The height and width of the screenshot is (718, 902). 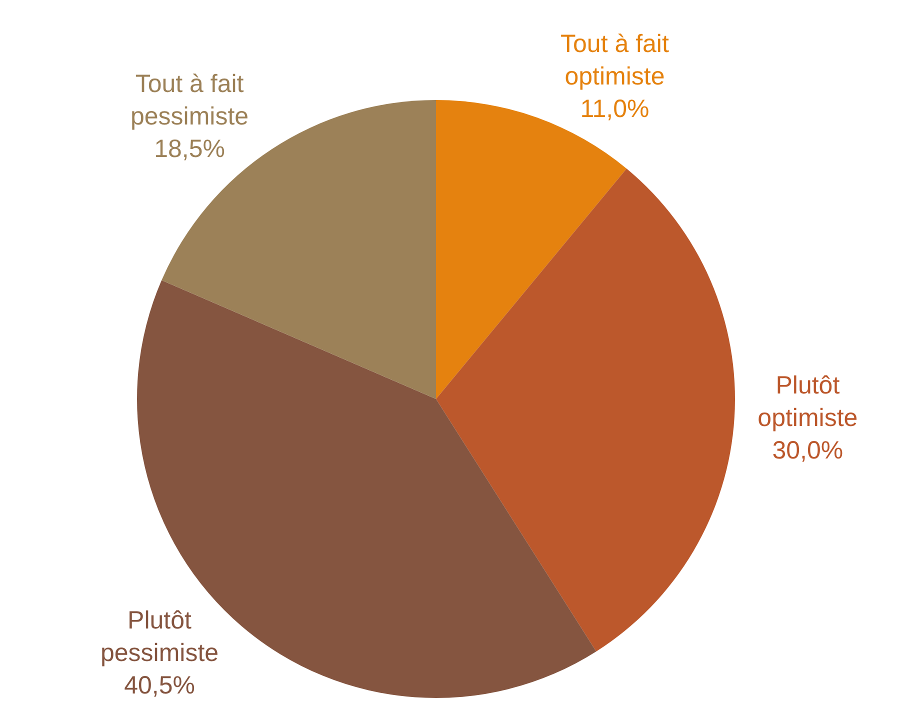 I want to click on slice-label: Tout à fait pessimiste, so click(x=189, y=100).